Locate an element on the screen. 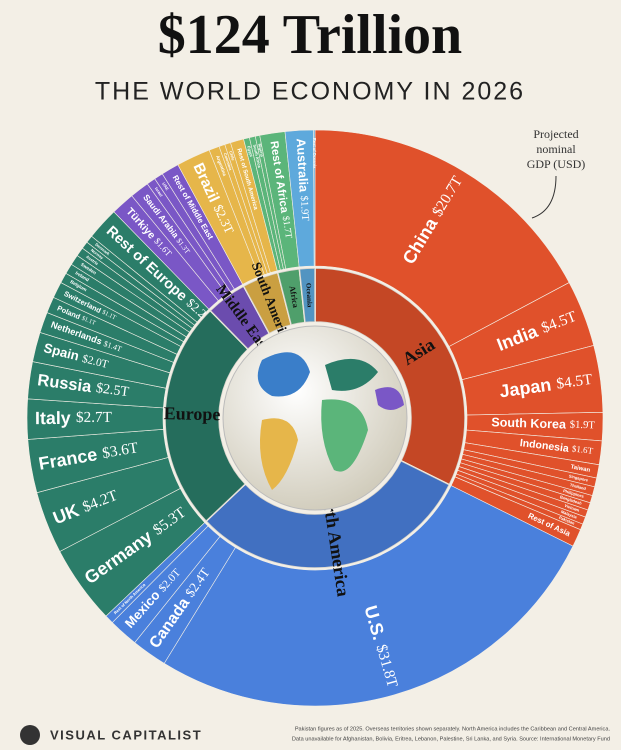 This screenshot has width=621, height=750. annotation-line: GDP (USD) is located at coordinates (556, 164).